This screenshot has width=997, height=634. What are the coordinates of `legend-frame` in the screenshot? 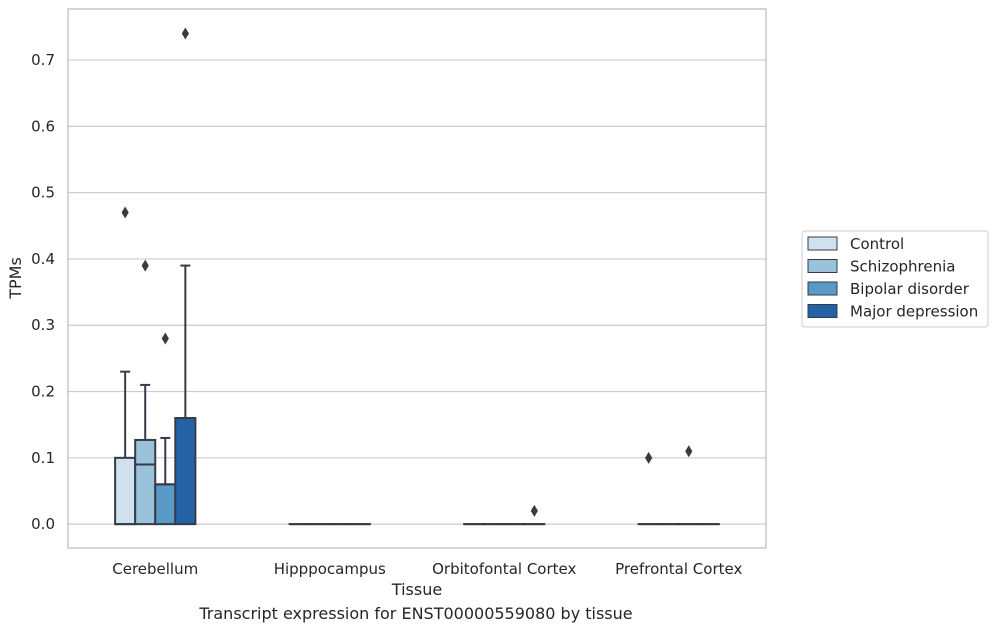 It's located at (895, 279).